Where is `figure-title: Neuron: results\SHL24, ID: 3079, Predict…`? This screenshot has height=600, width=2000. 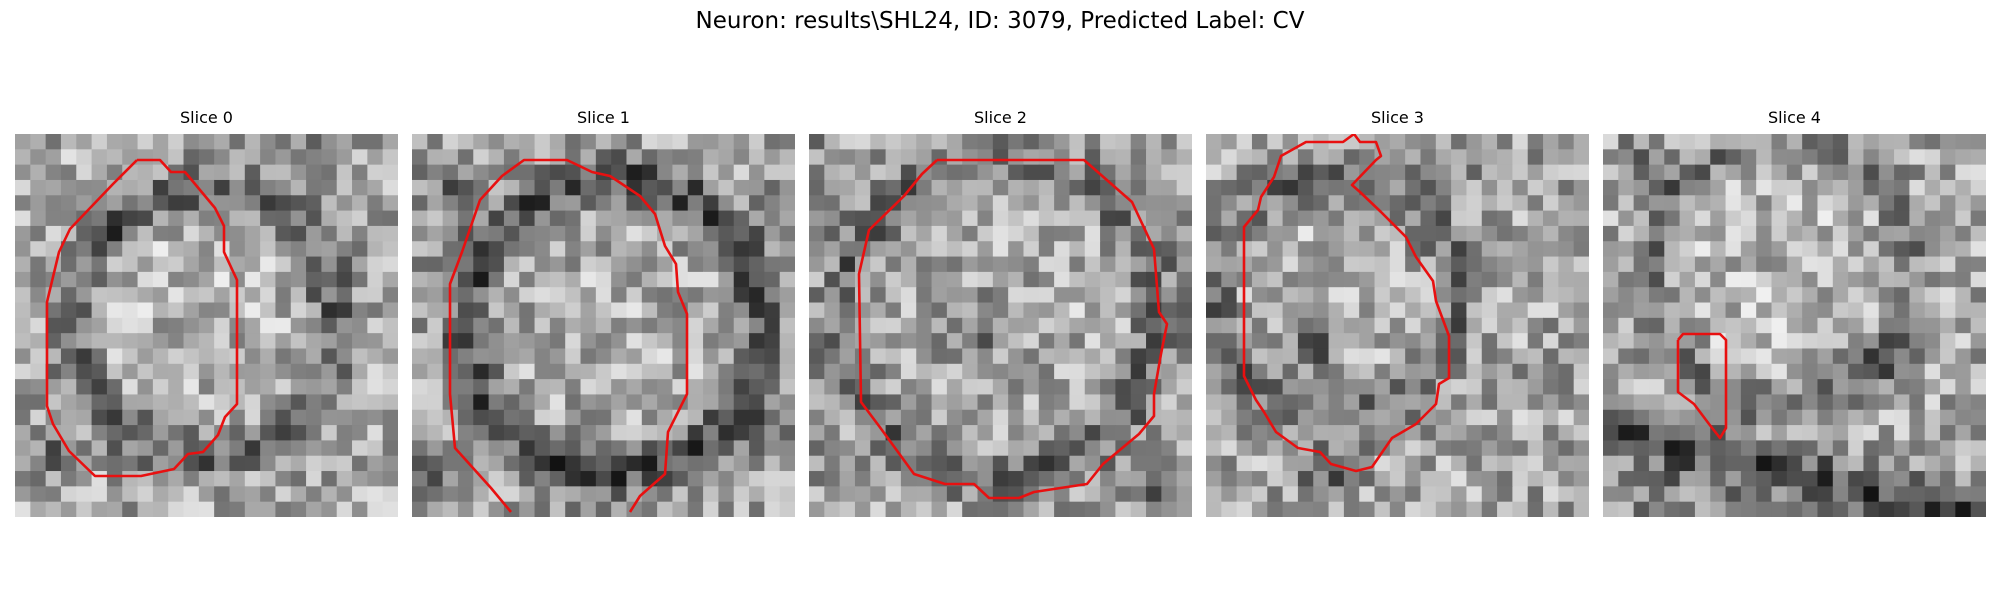 figure-title: Neuron: results\SHL24, ID: 3079, Predict… is located at coordinates (1000, 21).